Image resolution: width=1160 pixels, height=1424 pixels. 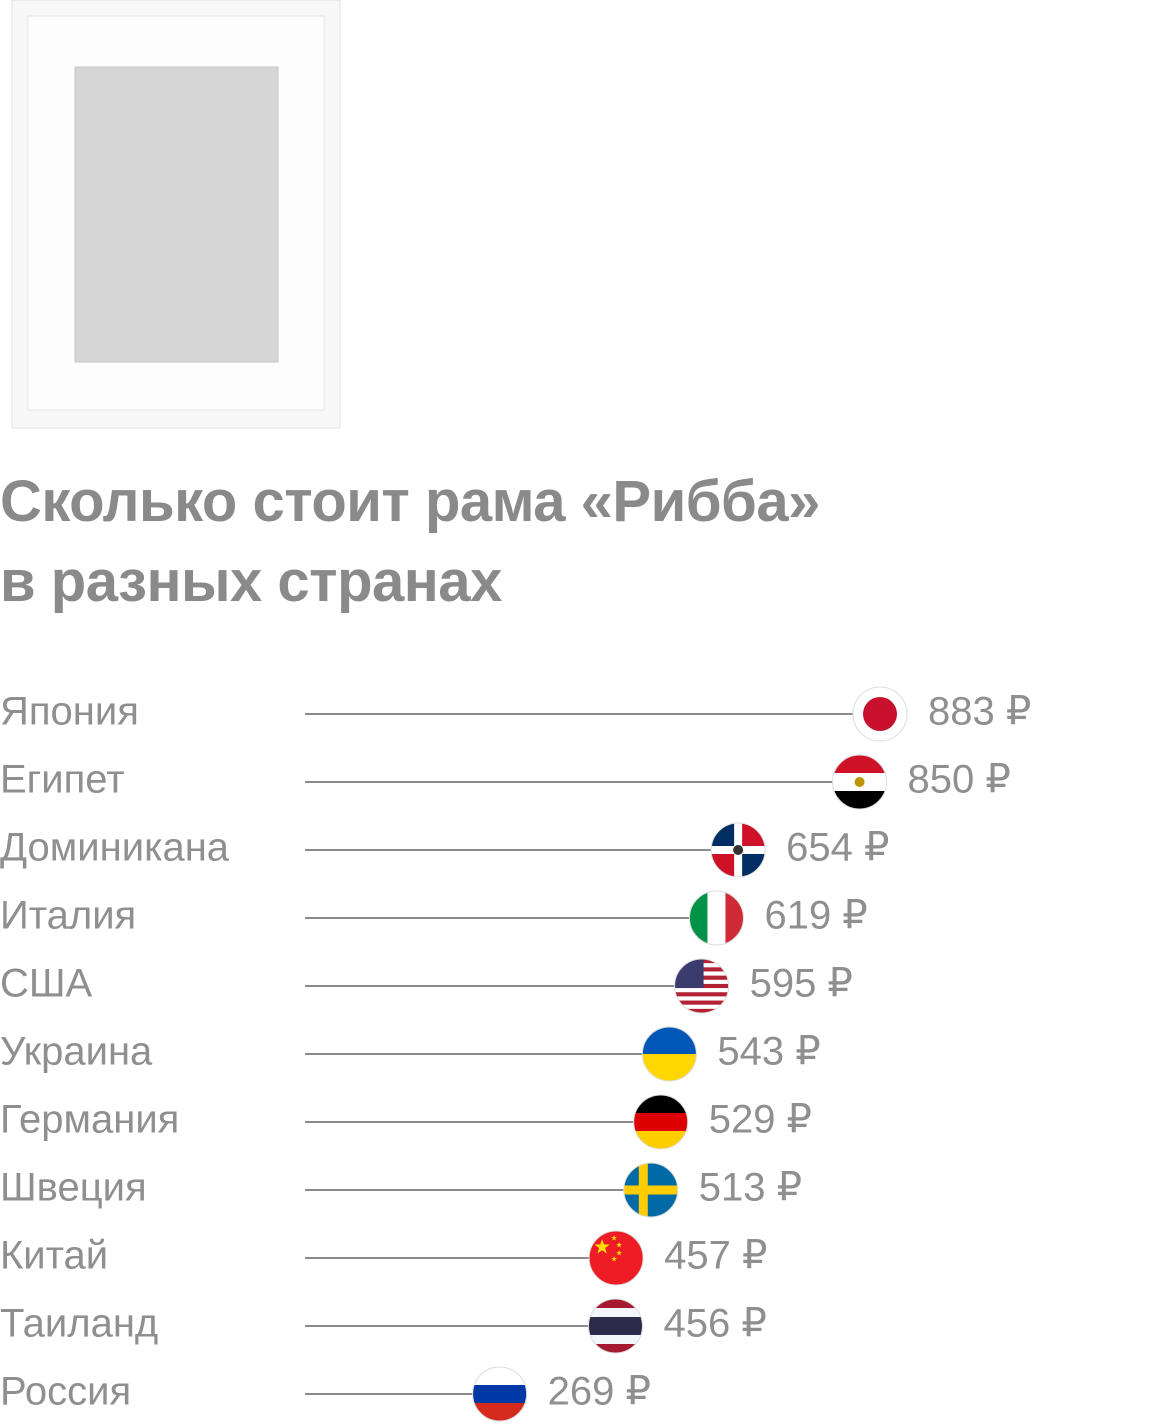 I want to click on frame-image, so click(x=176, y=214).